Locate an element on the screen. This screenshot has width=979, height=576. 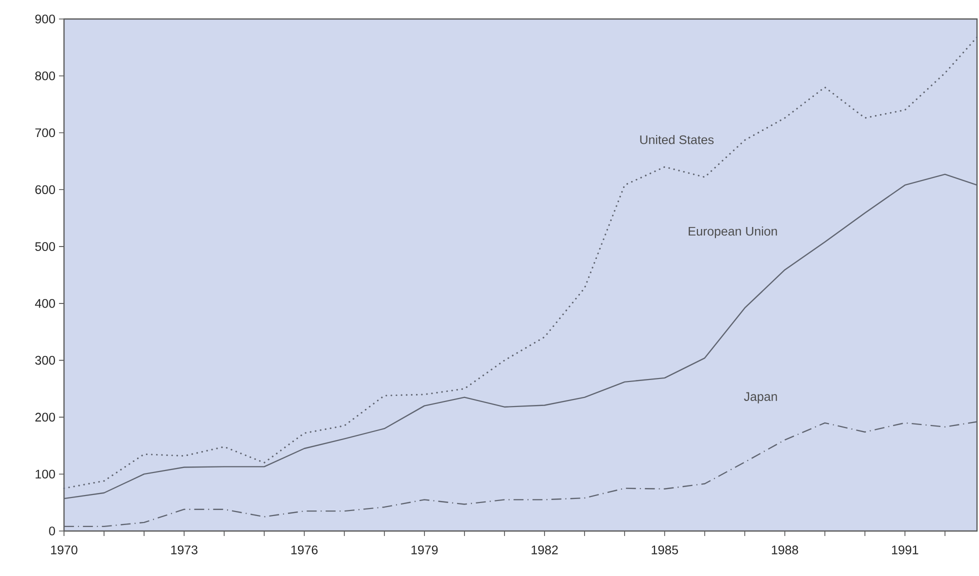
y-tick-label: 400 is located at coordinates (45, 303).